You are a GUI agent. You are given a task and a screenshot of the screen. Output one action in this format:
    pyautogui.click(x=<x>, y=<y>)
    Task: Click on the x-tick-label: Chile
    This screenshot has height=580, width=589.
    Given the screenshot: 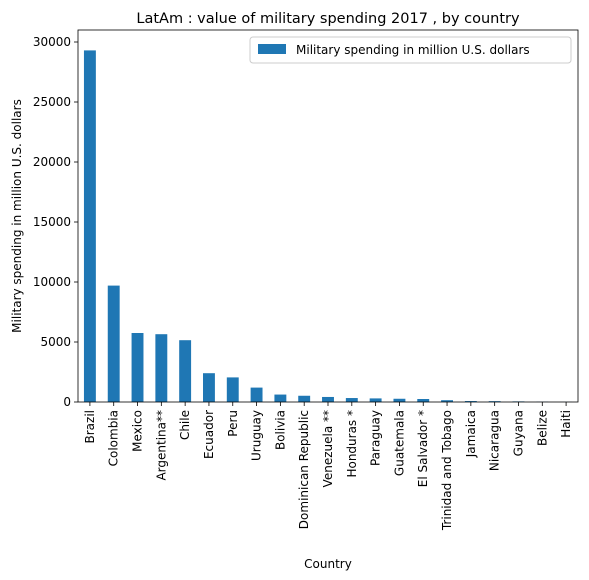 What is the action you would take?
    pyautogui.click(x=185, y=425)
    